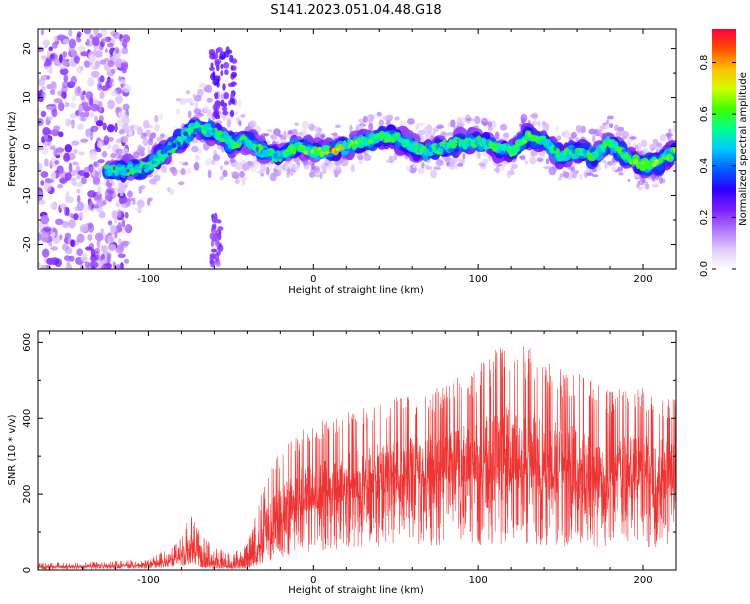 This screenshot has height=604, width=750. Describe the element at coordinates (12, 149) in the screenshot. I see `spectrogram-y-label: Frequency (Hz)` at that location.